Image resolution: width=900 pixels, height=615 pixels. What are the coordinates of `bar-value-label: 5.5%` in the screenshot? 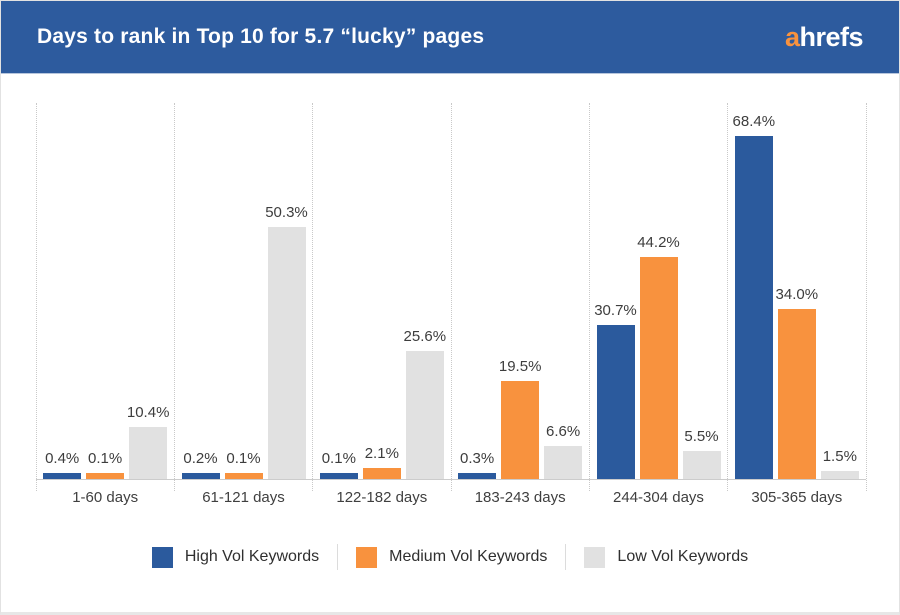 It's located at (701, 436).